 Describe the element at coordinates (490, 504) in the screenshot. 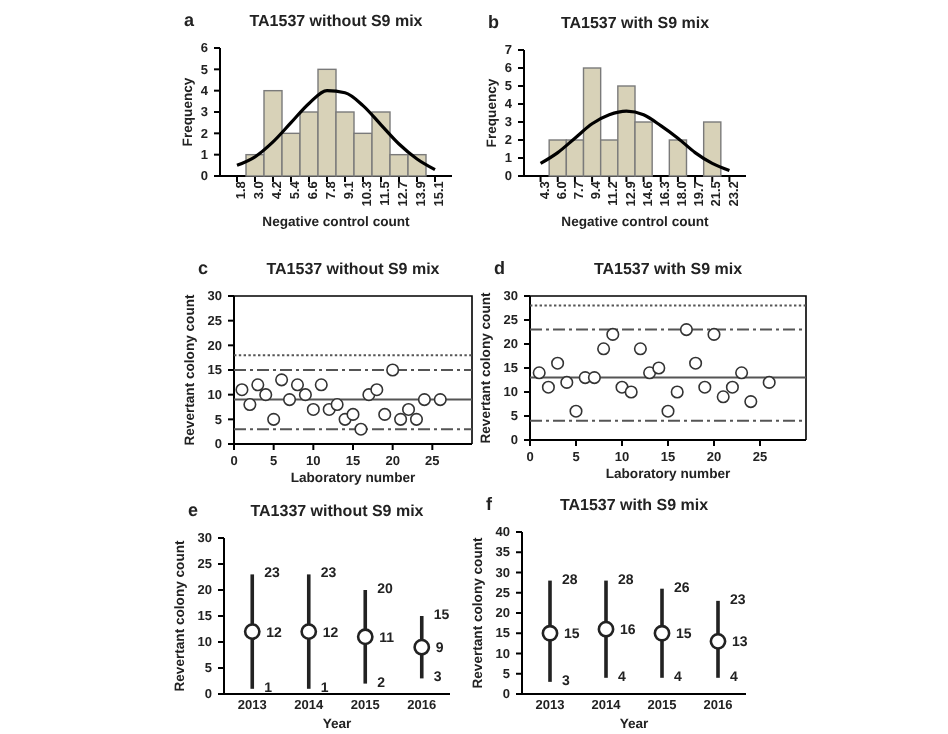

I see `text: f` at that location.